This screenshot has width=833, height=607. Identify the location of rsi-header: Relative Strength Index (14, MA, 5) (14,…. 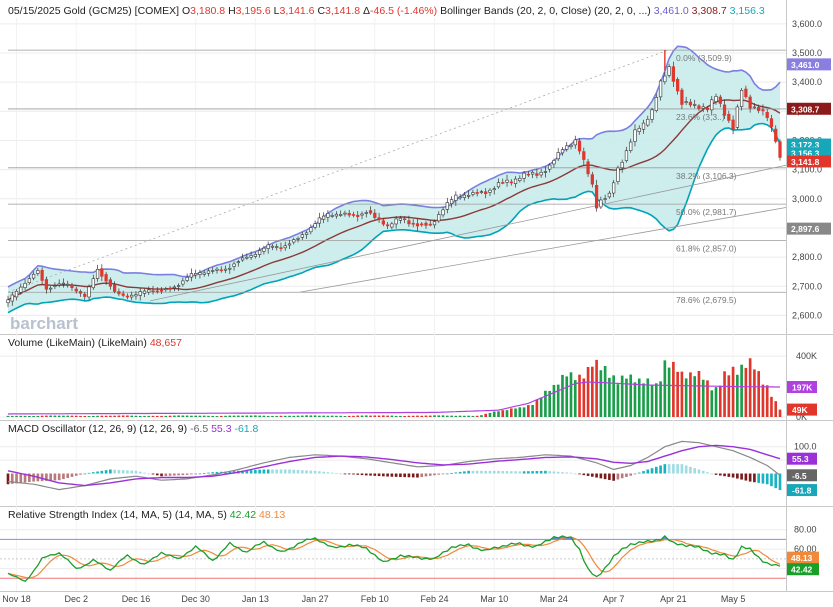
(146, 515).